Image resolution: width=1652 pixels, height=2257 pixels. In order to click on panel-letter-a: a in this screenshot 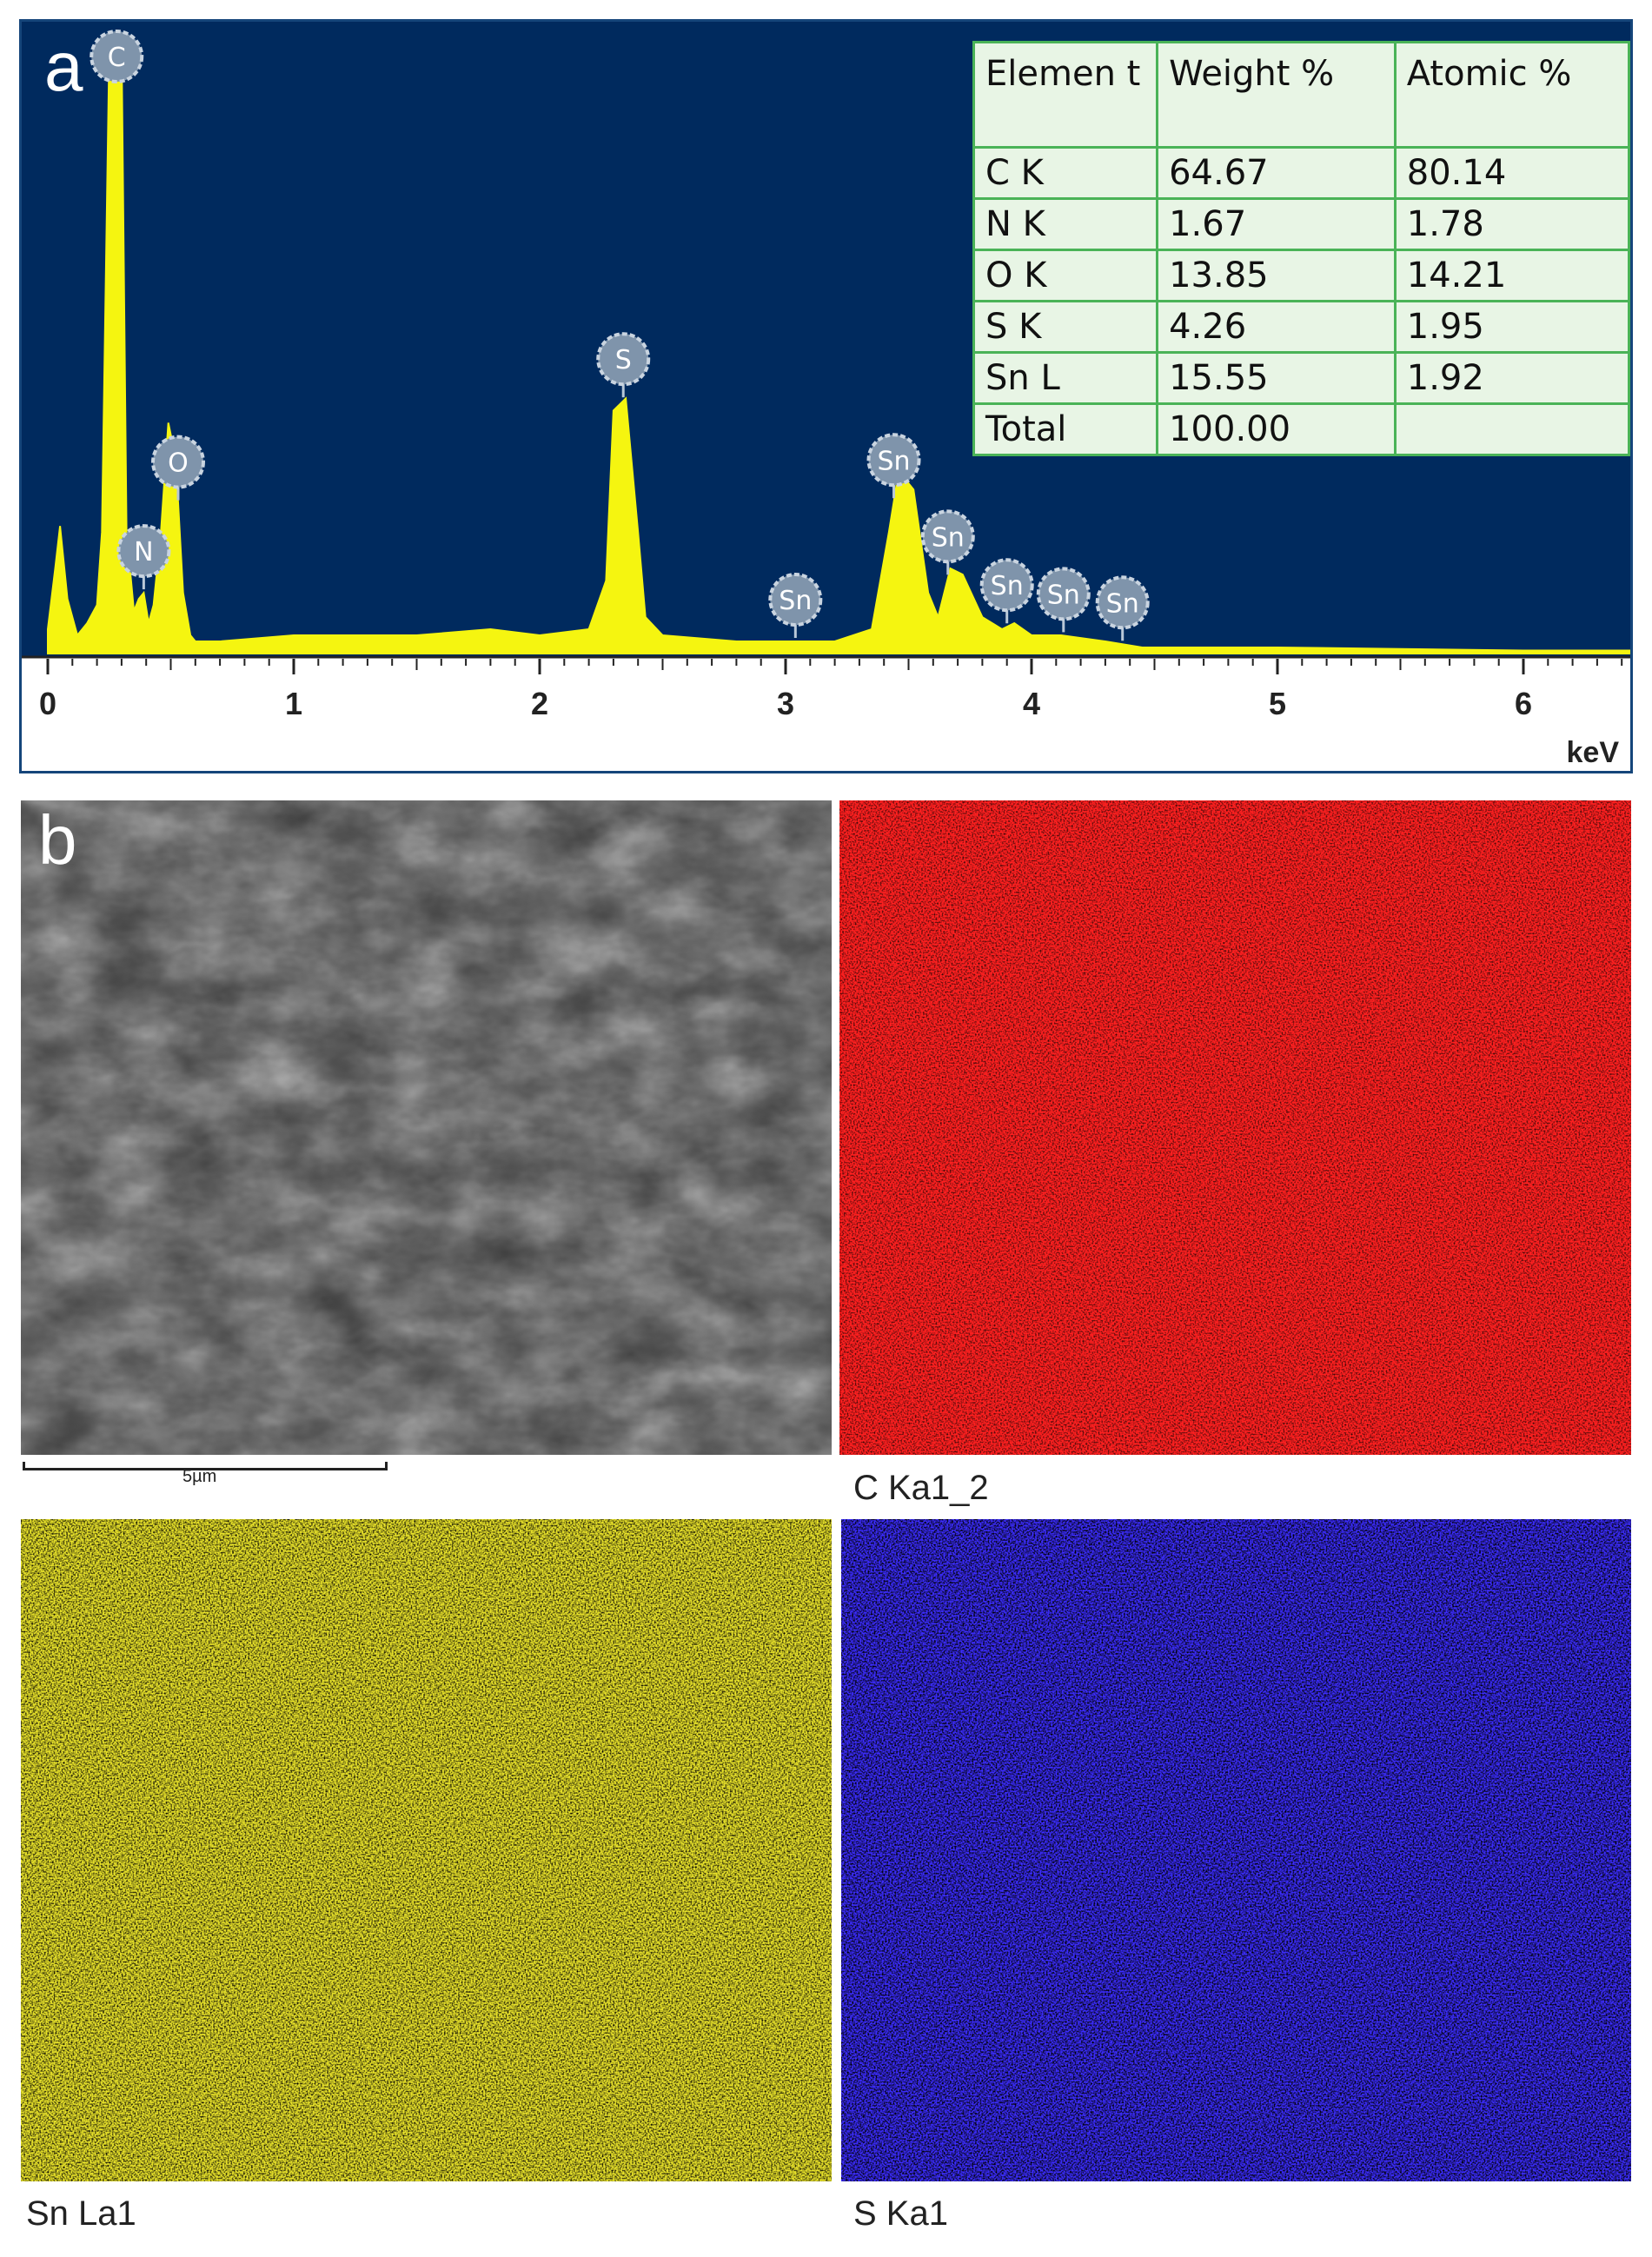, I will do `click(64, 66)`.